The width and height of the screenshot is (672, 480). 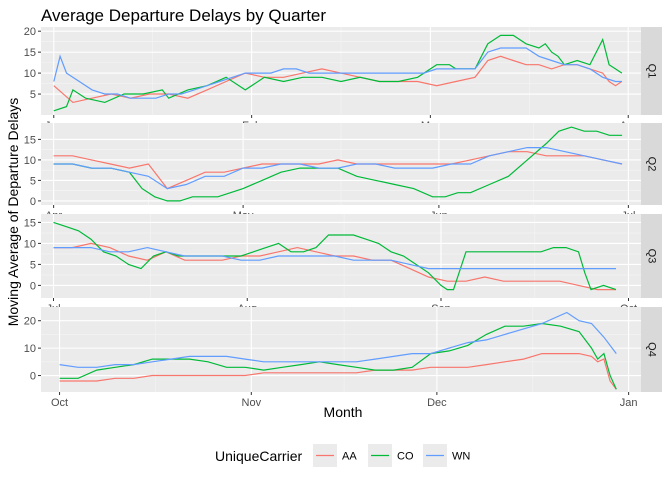 I want to click on legend-title: UniqueCarrier, so click(x=258, y=456).